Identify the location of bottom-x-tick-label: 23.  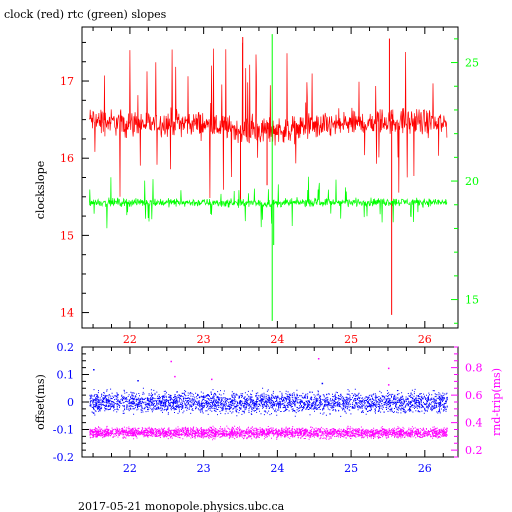
(204, 468).